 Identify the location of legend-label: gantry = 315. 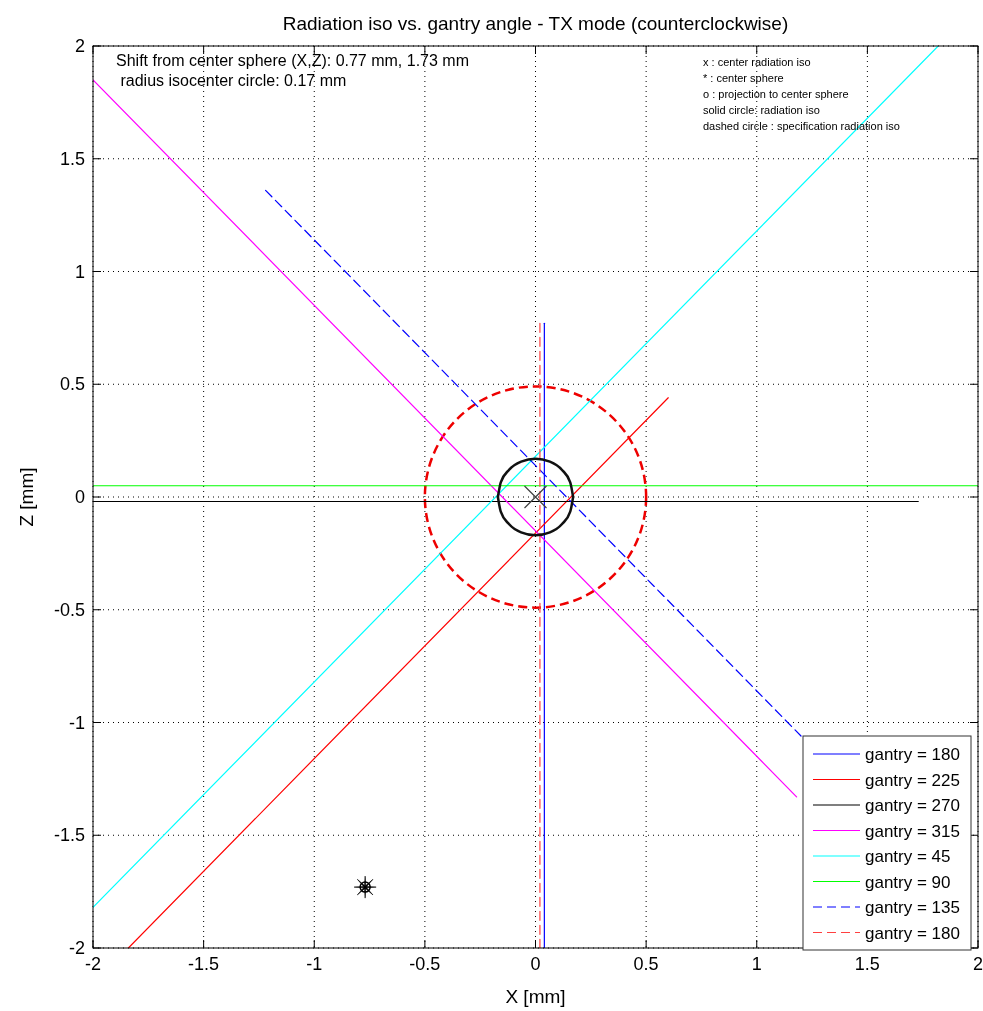
(912, 831).